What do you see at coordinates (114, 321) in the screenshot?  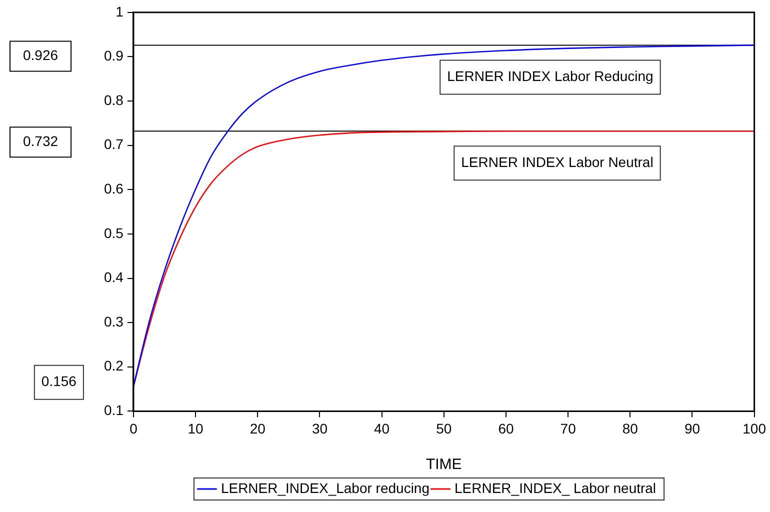 I see `y-tick-label: 0.3` at bounding box center [114, 321].